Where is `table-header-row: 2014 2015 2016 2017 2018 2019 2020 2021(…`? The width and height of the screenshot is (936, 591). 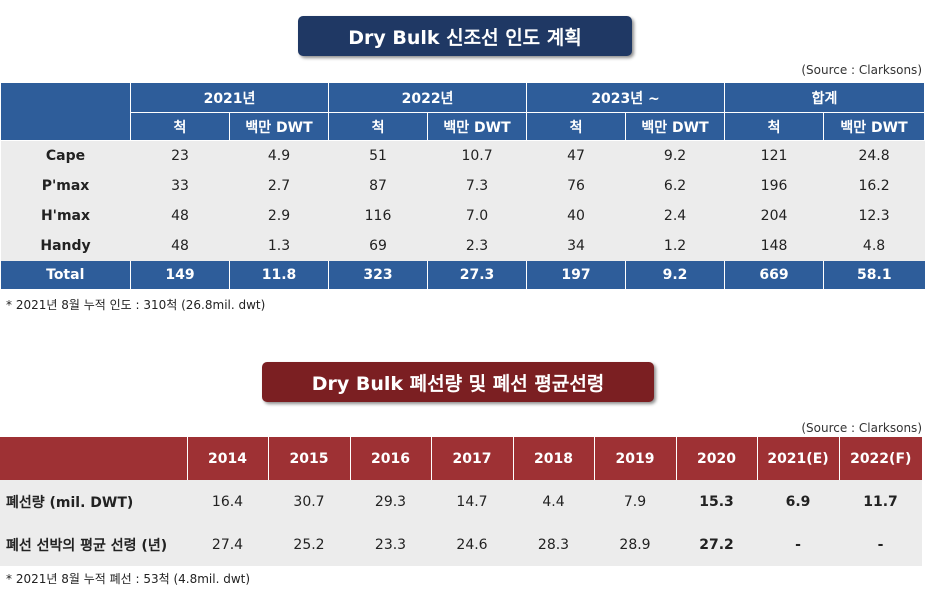 table-header-row: 2014 2015 2016 2017 2018 2019 2020 2021(… is located at coordinates (461, 458).